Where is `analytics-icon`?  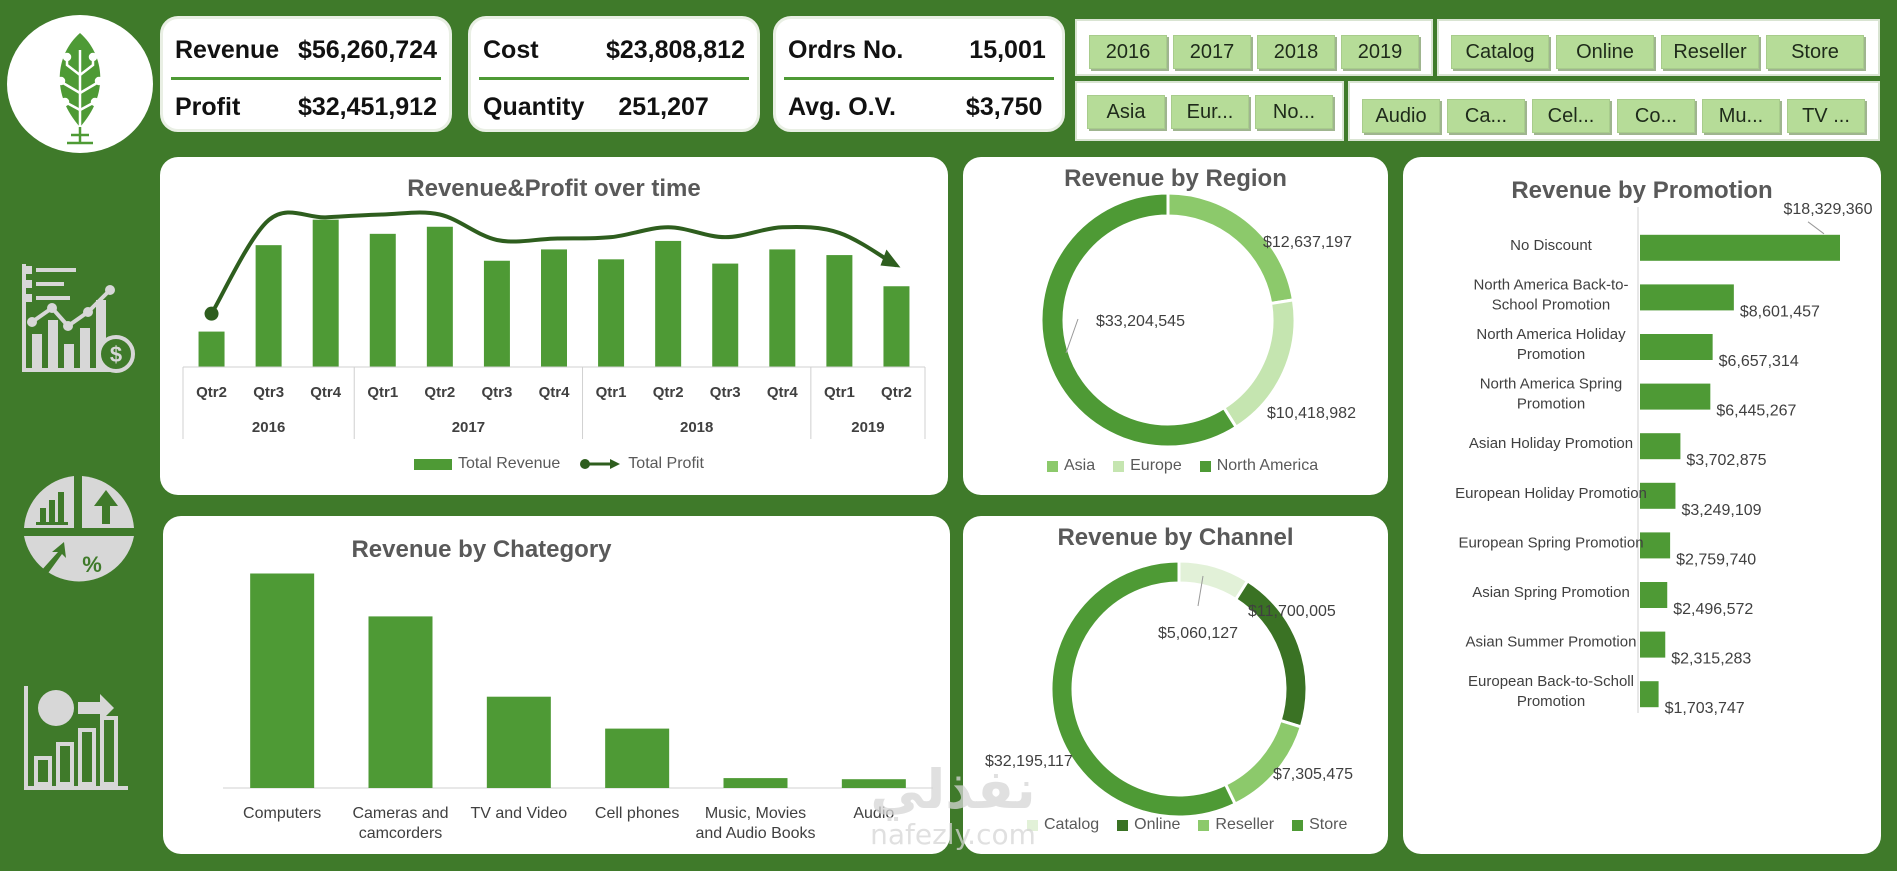
analytics-icon is located at coordinates (78, 742).